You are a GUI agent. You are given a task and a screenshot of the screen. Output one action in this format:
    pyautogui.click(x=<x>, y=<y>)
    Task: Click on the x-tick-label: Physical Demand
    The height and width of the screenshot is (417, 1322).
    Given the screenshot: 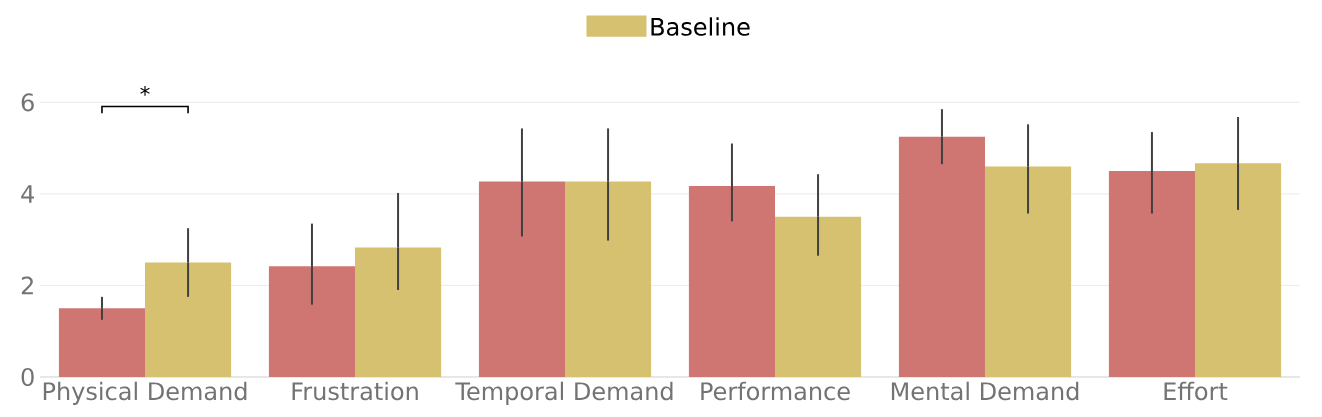 What is the action you would take?
    pyautogui.click(x=145, y=393)
    